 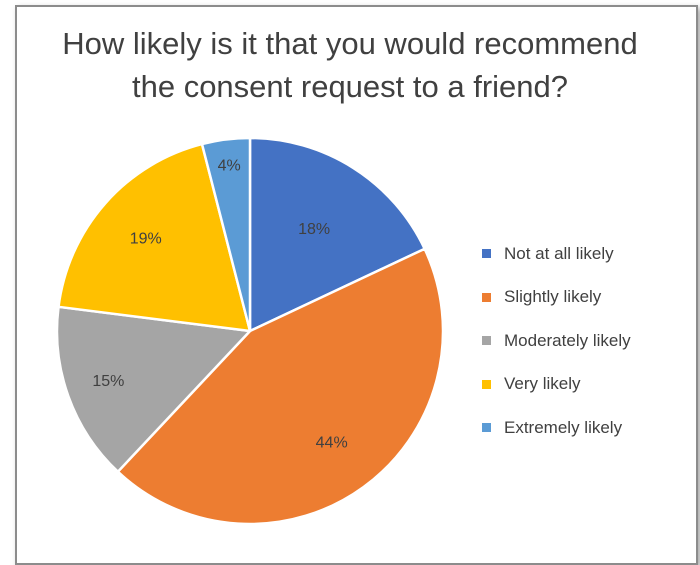 What do you see at coordinates (563, 427) in the screenshot?
I see `legend-label-5: Extremely likely` at bounding box center [563, 427].